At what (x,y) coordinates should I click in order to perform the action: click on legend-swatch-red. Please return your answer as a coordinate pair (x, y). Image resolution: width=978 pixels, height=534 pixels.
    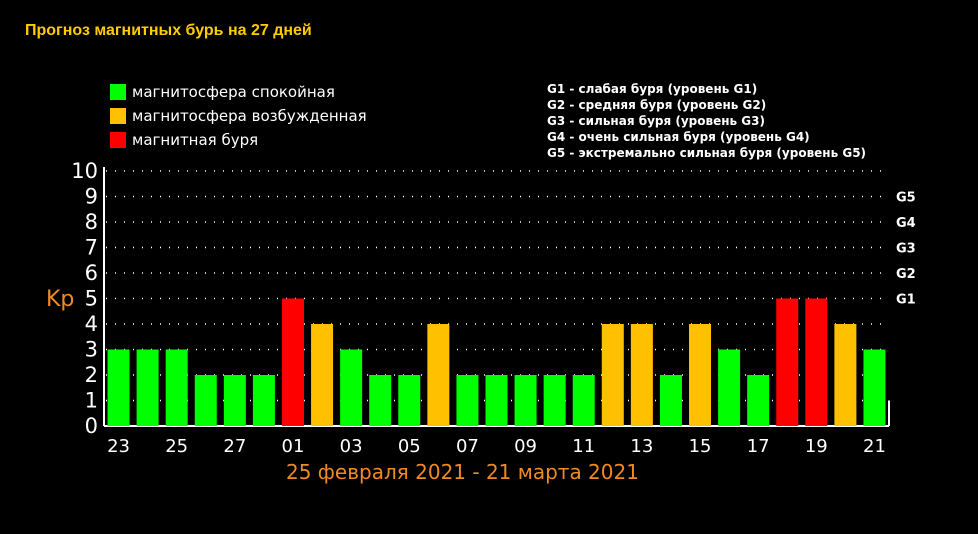
    Looking at the image, I should click on (118, 140).